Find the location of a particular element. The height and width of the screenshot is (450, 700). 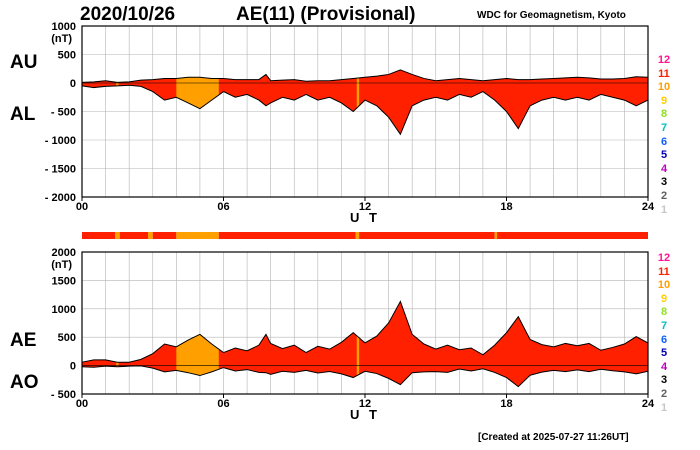

y-tick-label: - 1500 is located at coordinates (60, 170).